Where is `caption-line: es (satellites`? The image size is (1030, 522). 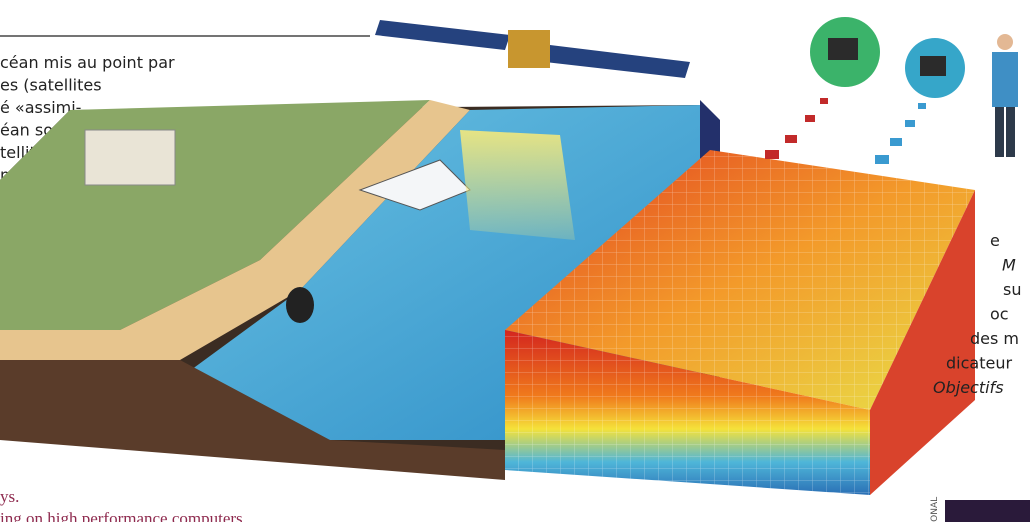 caption-line: es (satellites is located at coordinates (51, 85).